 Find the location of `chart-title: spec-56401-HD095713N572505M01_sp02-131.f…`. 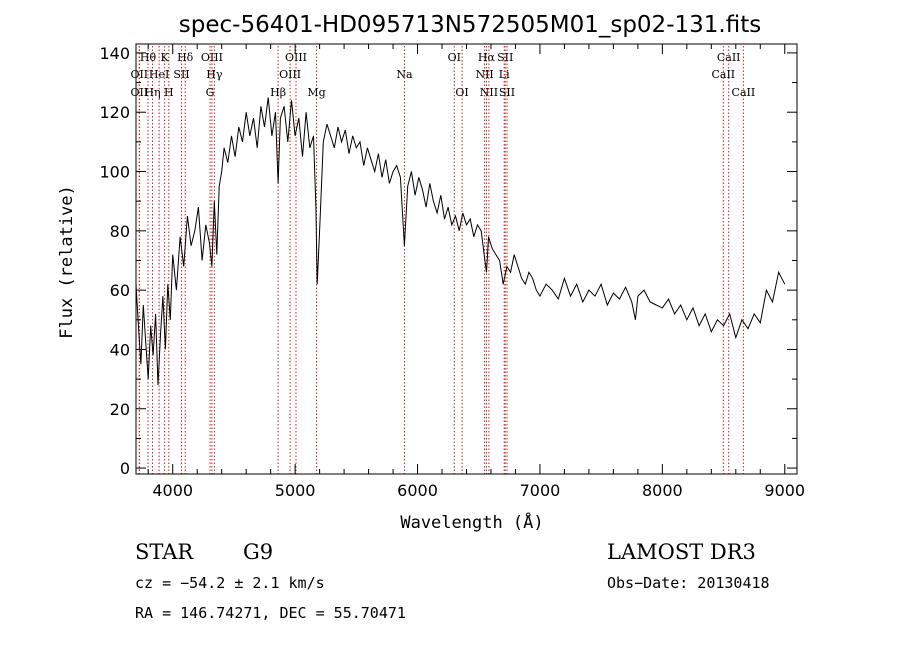

chart-title: spec-56401-HD095713N572505M01_sp02-131.f… is located at coordinates (470, 25).